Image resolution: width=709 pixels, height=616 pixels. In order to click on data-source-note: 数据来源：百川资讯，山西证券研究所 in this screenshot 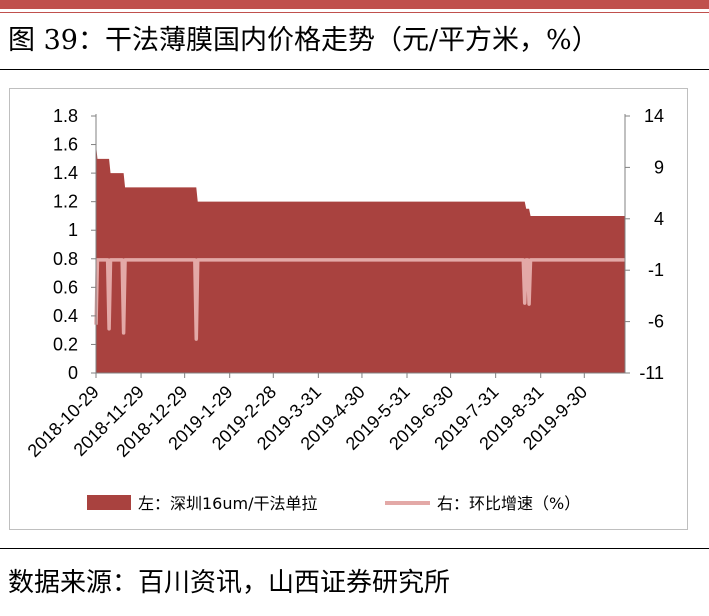, I will do `click(229, 583)`.